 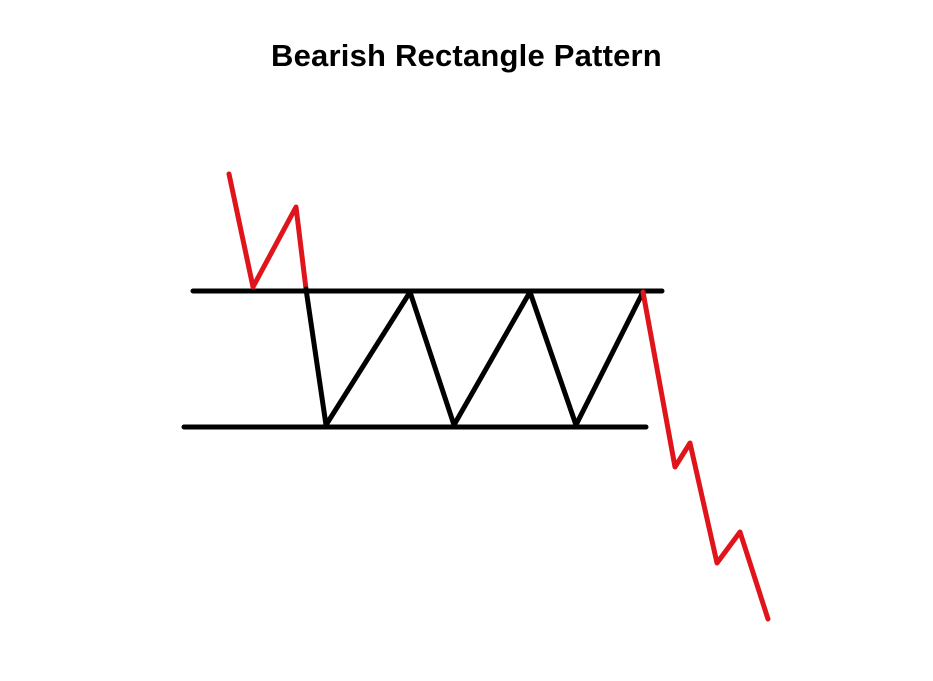 What do you see at coordinates (267, 231) in the screenshot?
I see `prior-downtrend-line` at bounding box center [267, 231].